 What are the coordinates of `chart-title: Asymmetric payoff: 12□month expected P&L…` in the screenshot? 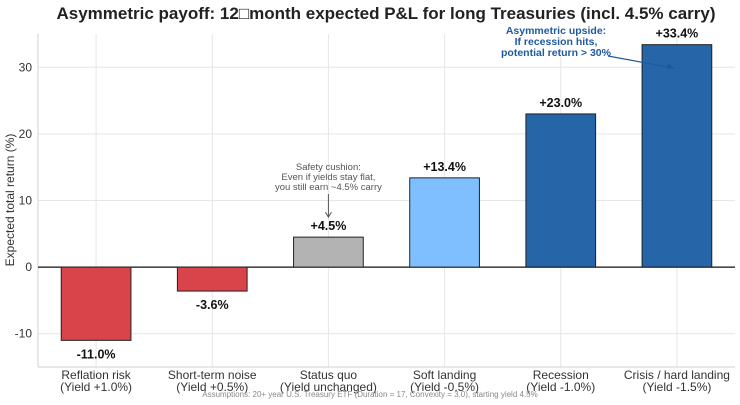 It's located at (386, 13).